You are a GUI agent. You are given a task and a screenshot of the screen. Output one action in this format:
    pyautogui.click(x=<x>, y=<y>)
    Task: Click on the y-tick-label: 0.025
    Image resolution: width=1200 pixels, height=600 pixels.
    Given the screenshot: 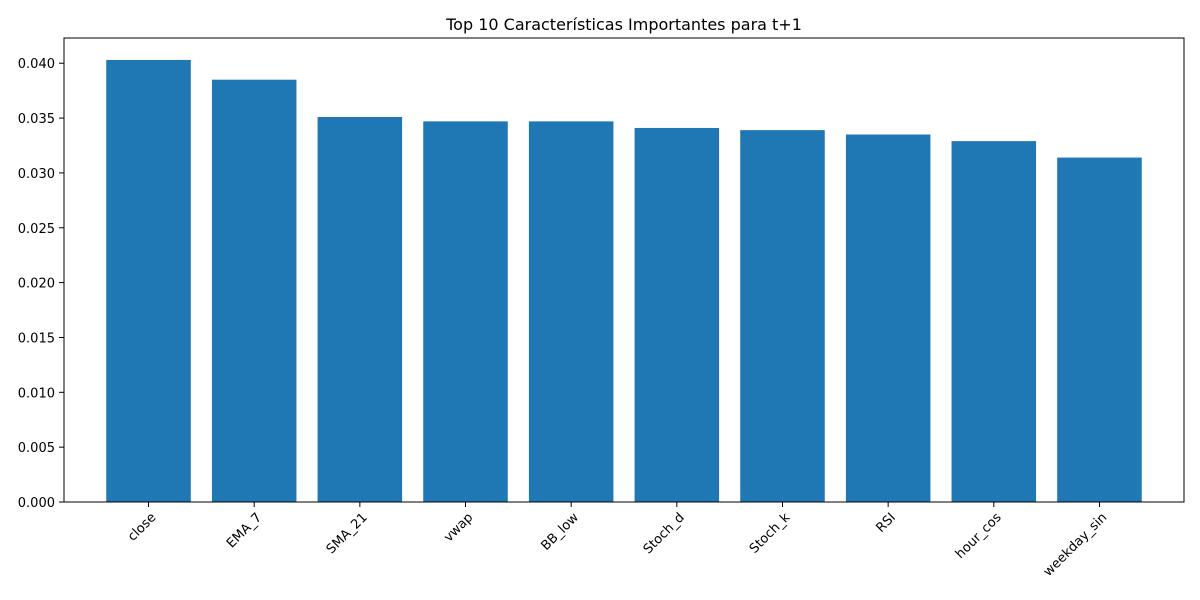 What is the action you would take?
    pyautogui.click(x=36, y=229)
    